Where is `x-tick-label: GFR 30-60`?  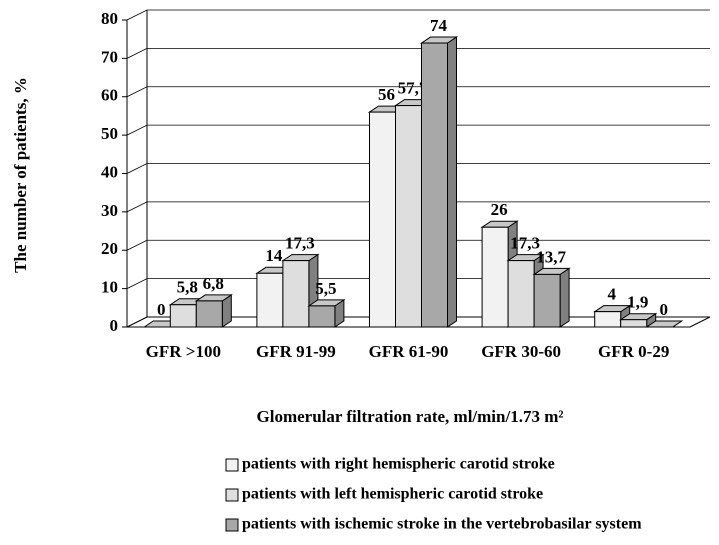
x-tick-label: GFR 30-60 is located at coordinates (521, 351).